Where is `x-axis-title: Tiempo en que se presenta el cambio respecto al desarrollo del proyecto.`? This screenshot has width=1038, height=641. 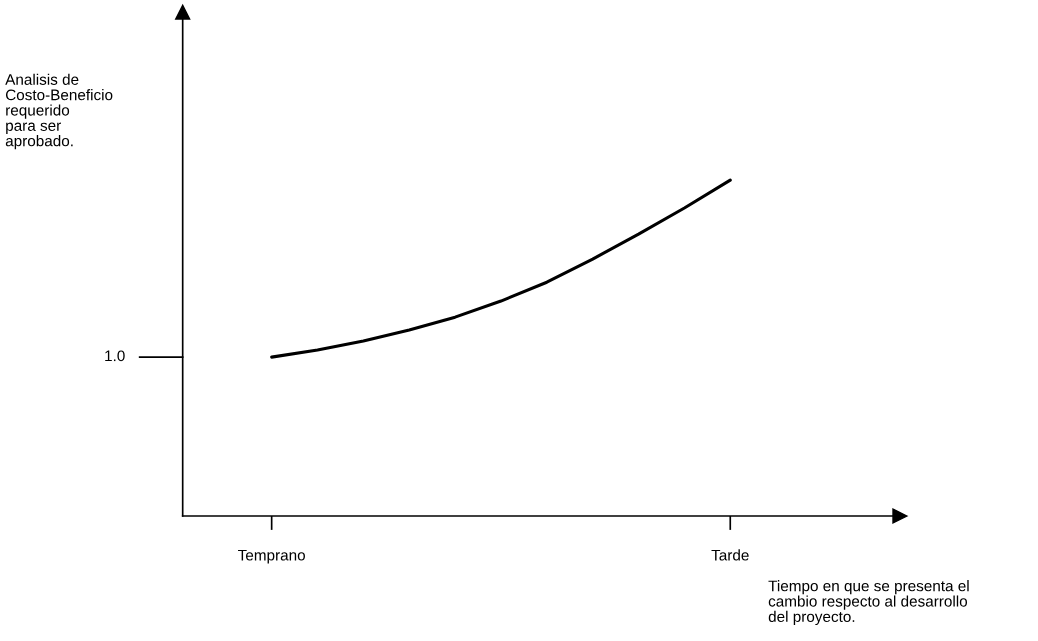
x-axis-title: Tiempo en que se presenta el cambio respecto al desarrollo del proyecto. is located at coordinates (868, 603).